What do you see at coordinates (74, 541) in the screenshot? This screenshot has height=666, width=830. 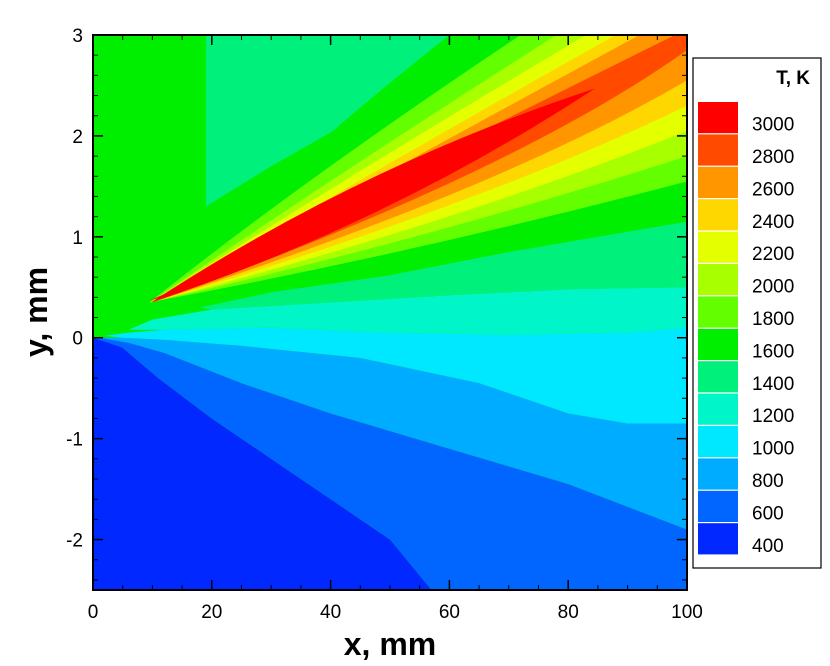 I see `y-tick-label: -2` at bounding box center [74, 541].